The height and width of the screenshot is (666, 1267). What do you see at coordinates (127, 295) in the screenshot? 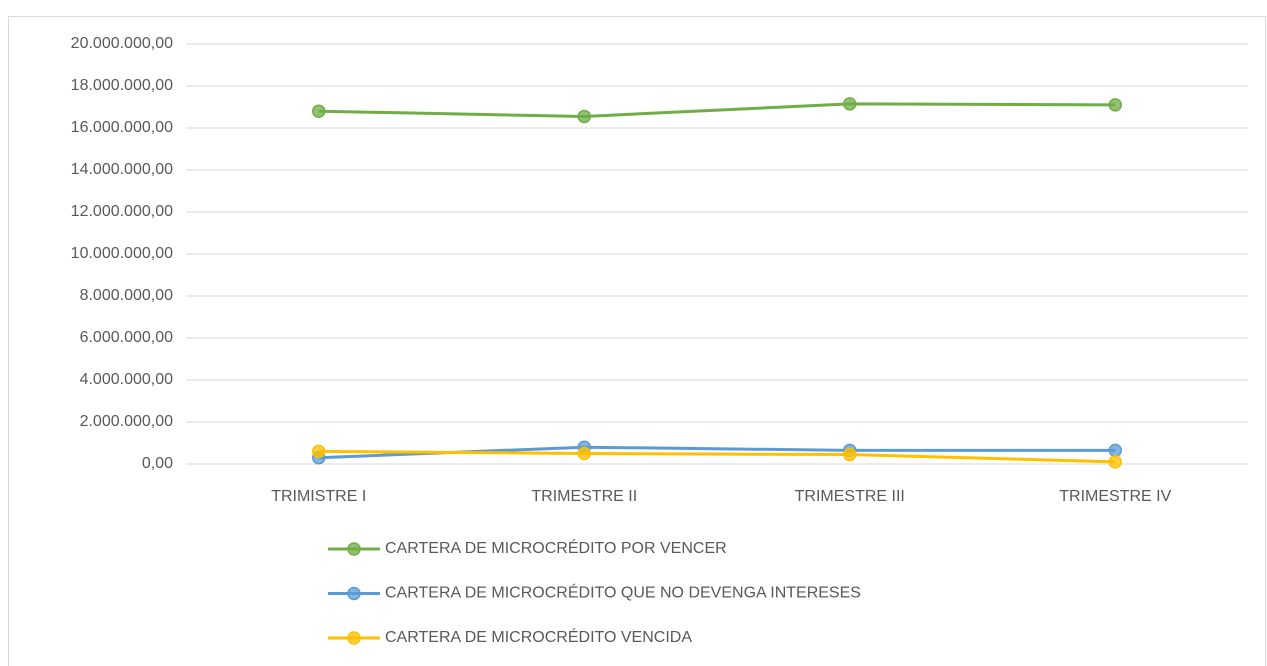
I see `y-tick-label: 8.000.000,00` at bounding box center [127, 295].